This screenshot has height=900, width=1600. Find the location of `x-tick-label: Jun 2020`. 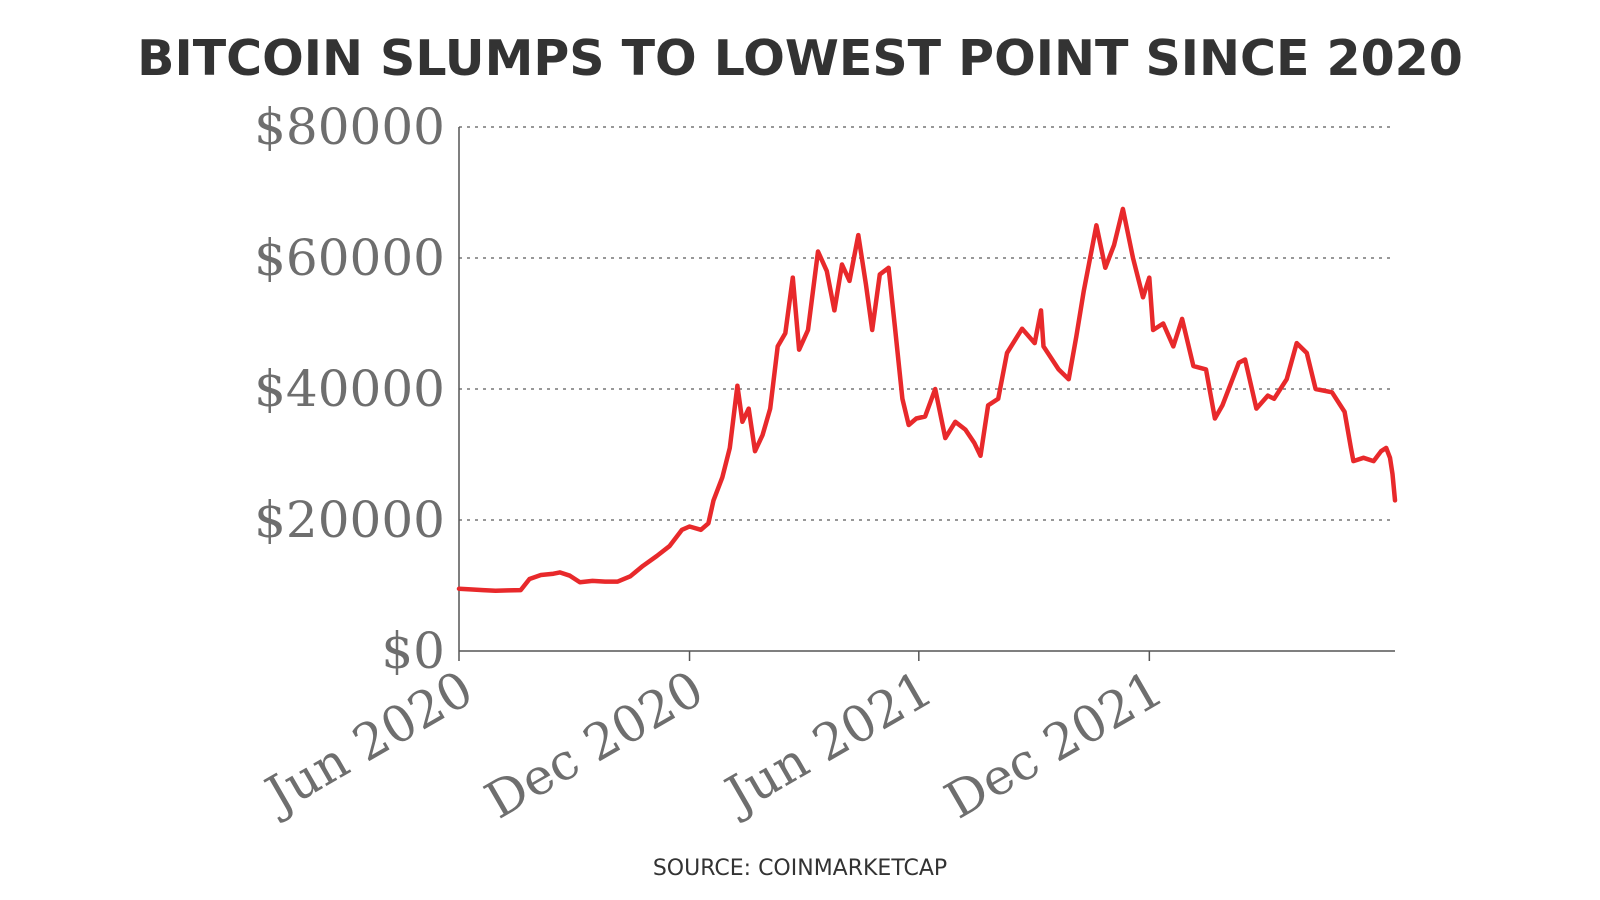

x-tick-label: Jun 2020 is located at coordinates (367, 742).